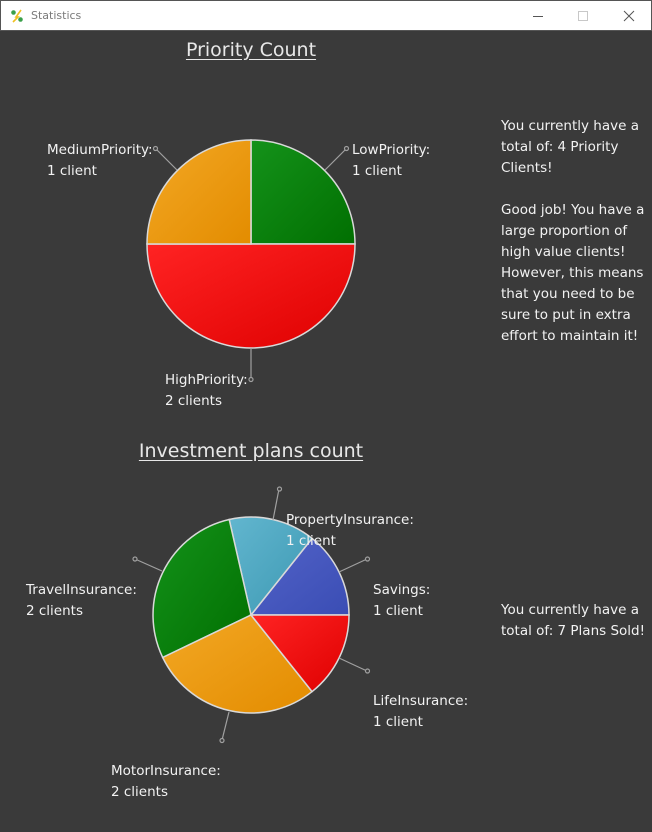 This screenshot has width=652, height=832. I want to click on slice-travel-insurance, so click(202, 588).